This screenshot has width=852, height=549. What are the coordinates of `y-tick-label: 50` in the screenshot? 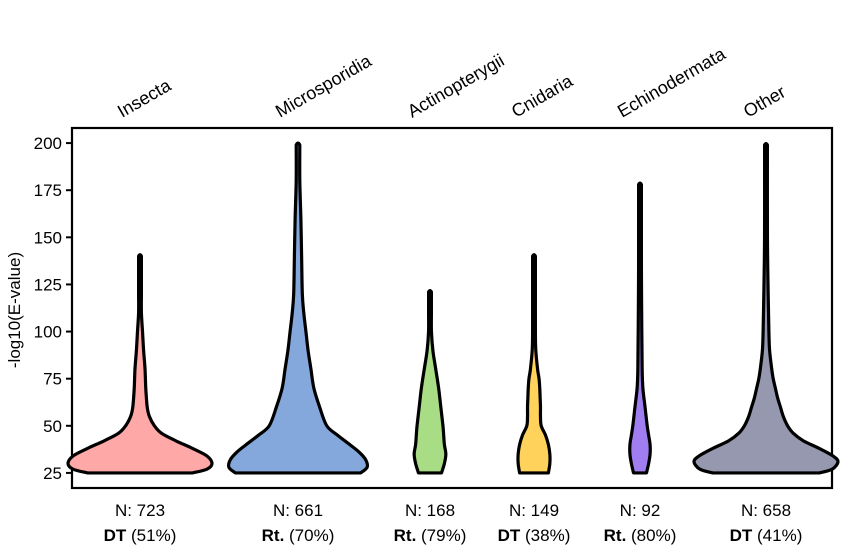 It's located at (52, 426).